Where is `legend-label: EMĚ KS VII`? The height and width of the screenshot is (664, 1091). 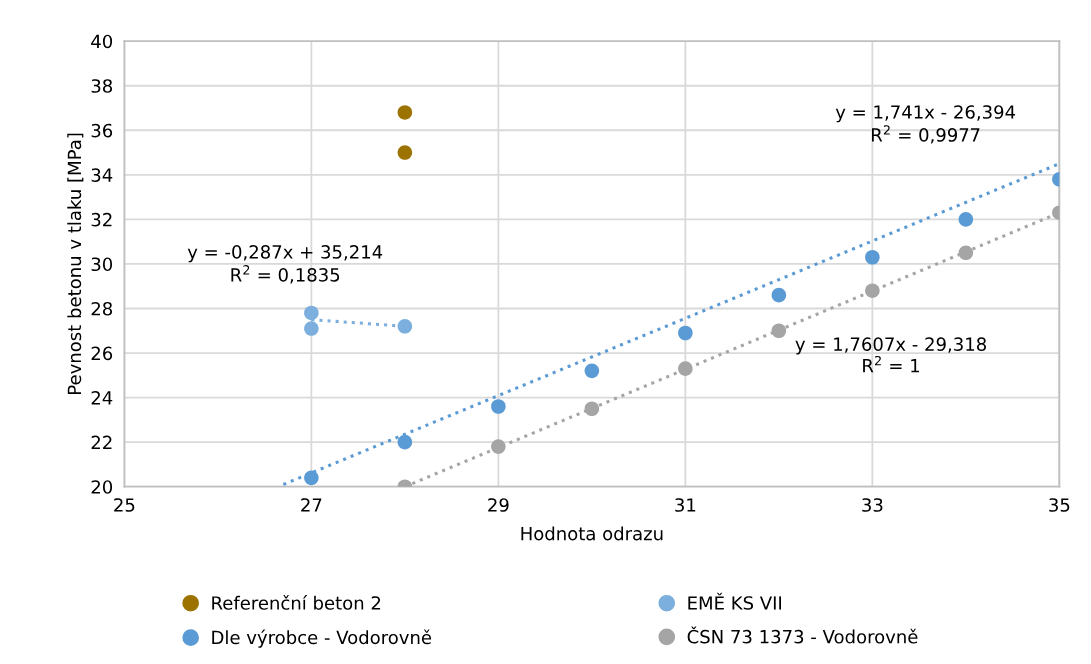 legend-label: EMĚ KS VII is located at coordinates (735, 601).